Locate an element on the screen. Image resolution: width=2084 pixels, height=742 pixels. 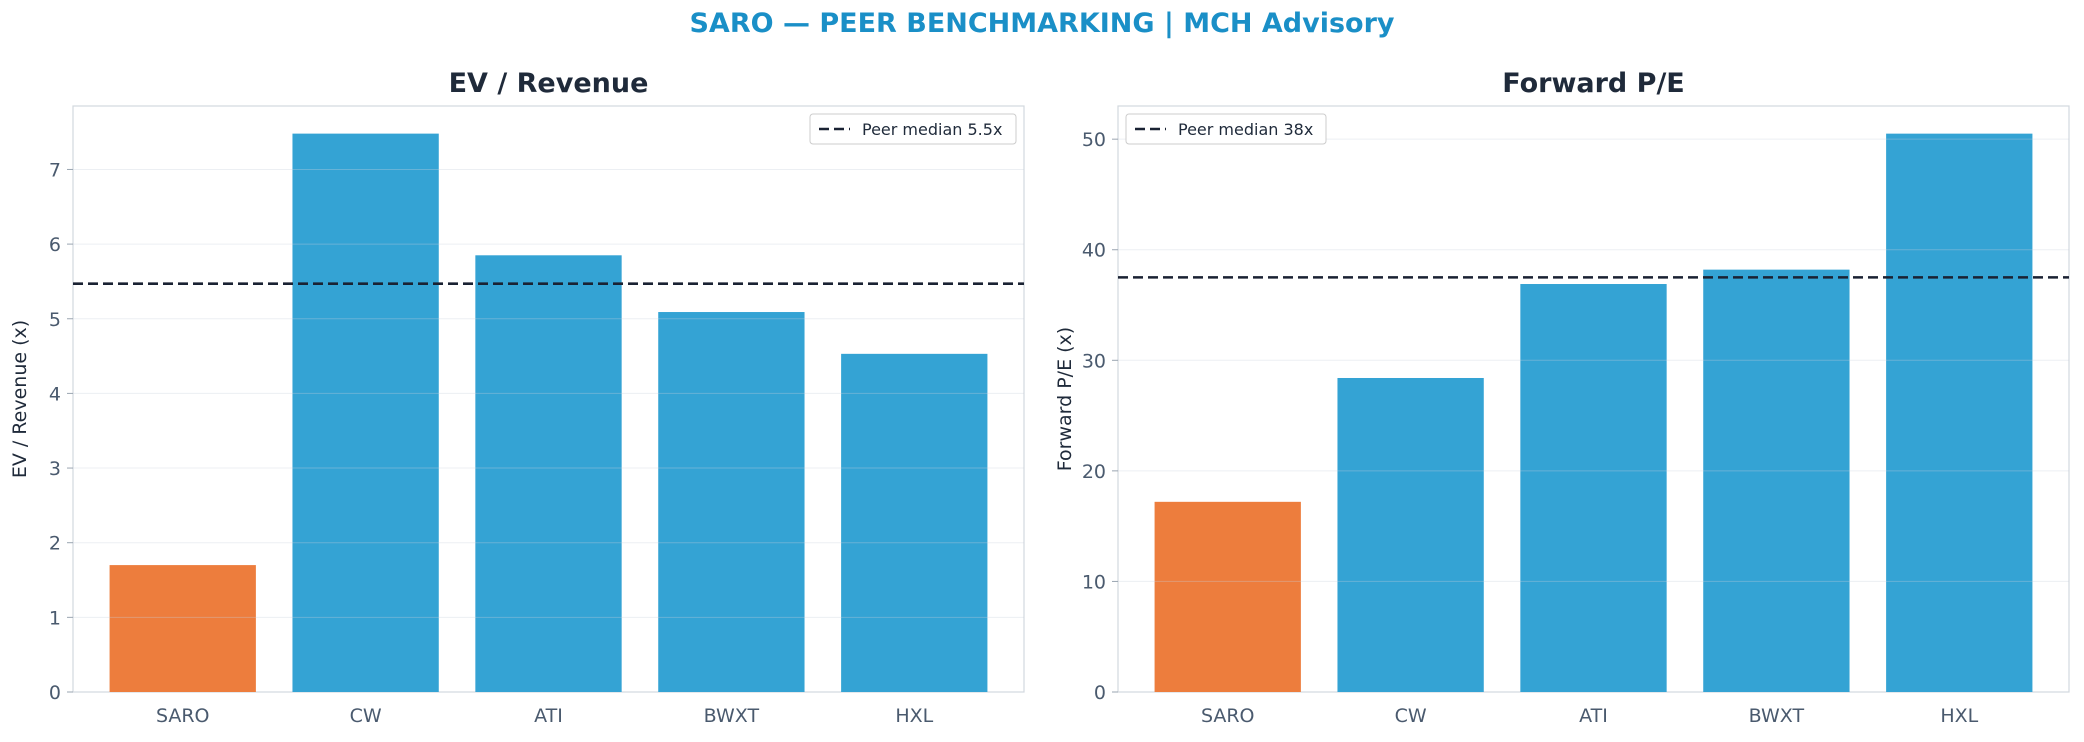
legend: Peer median 5.5x is located at coordinates (913, 129).